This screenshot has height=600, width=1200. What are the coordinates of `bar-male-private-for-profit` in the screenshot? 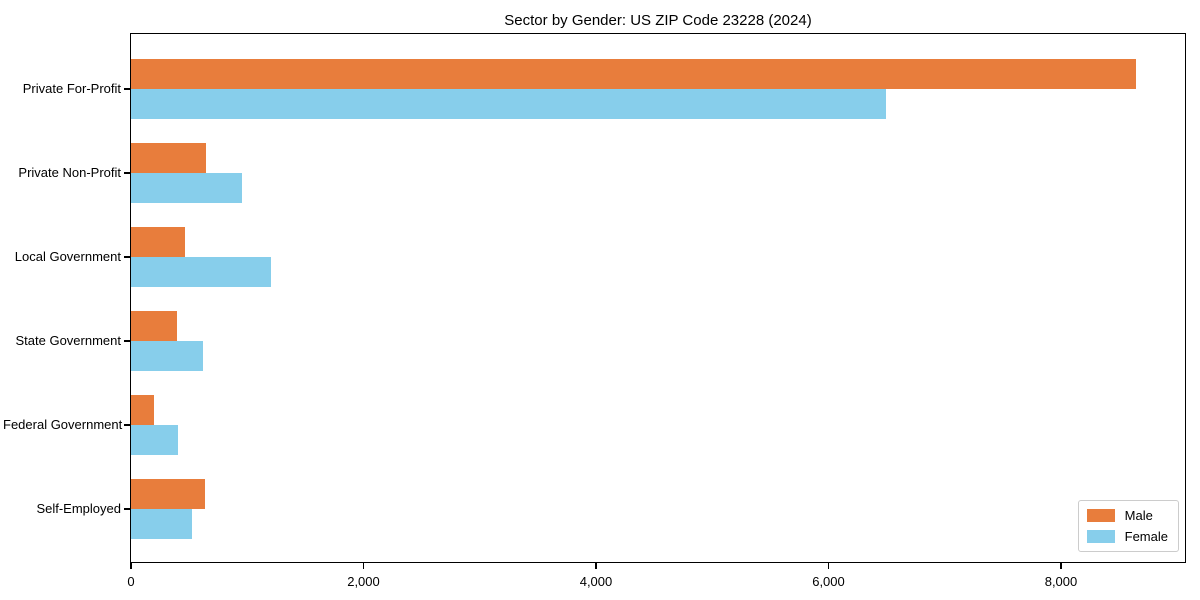 It's located at (633, 74).